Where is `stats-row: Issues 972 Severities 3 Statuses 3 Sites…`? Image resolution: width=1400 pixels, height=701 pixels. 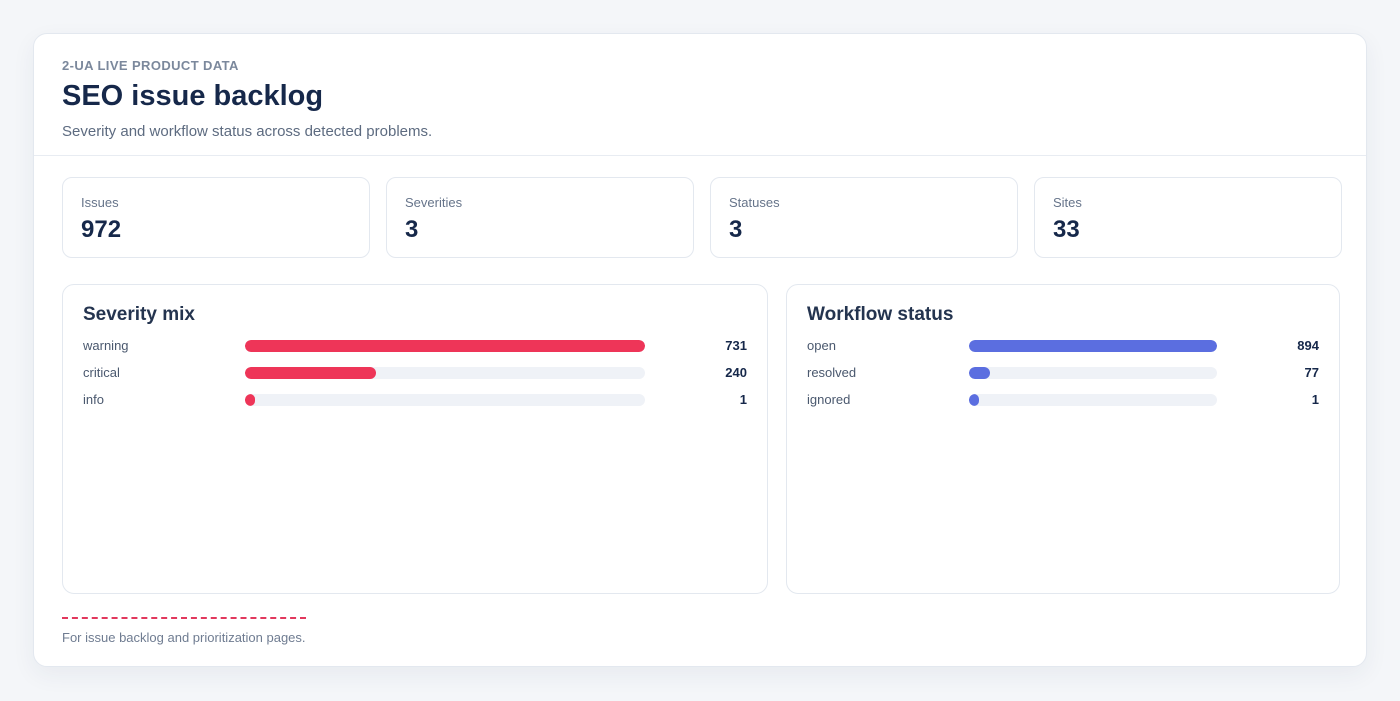
stats-row: Issues 972 Severities 3 Statuses 3 Sites… is located at coordinates (702, 217).